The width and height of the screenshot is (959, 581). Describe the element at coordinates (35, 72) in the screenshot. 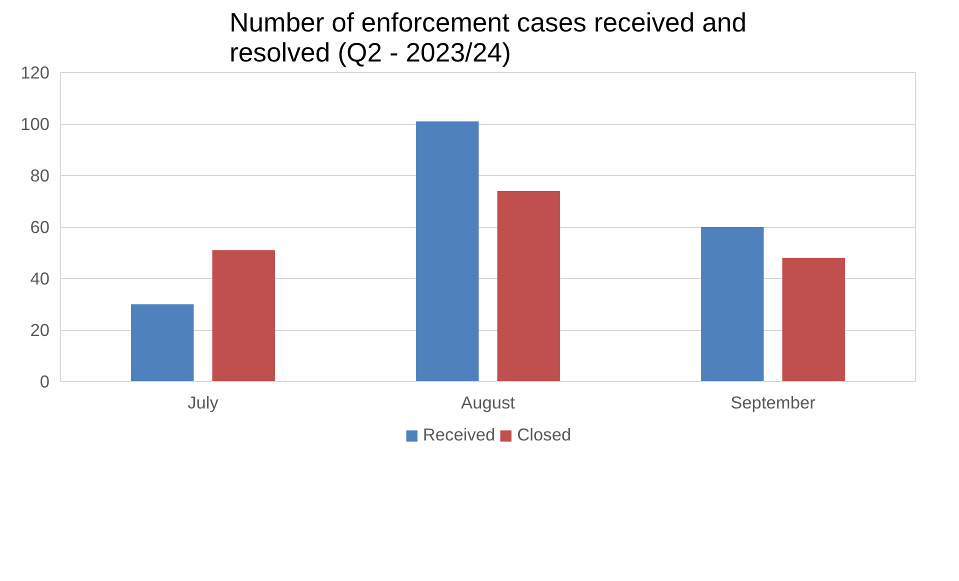

I see `y-tick-label: 120` at that location.